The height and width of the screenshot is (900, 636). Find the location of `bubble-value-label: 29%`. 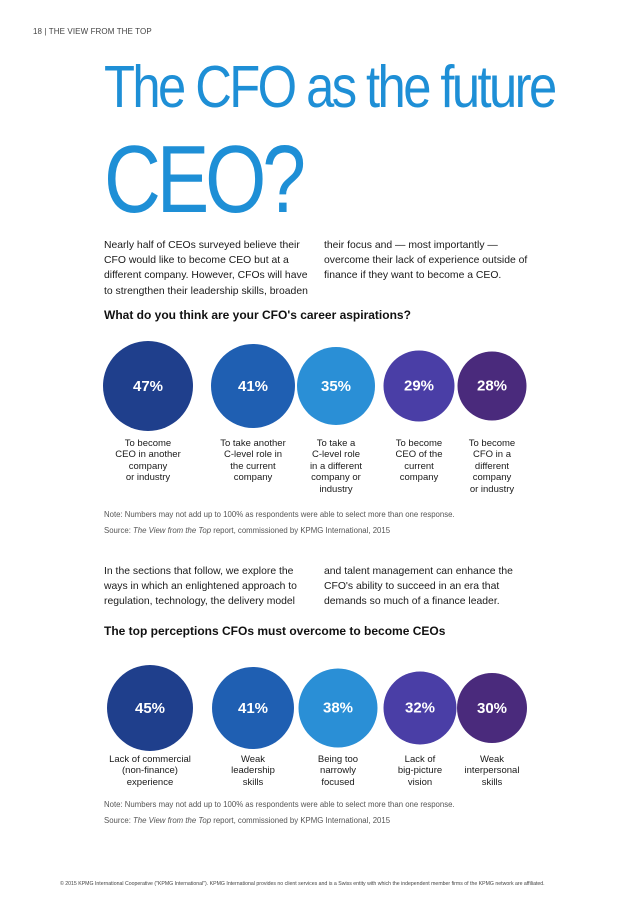

bubble-value-label: 29% is located at coordinates (419, 386).